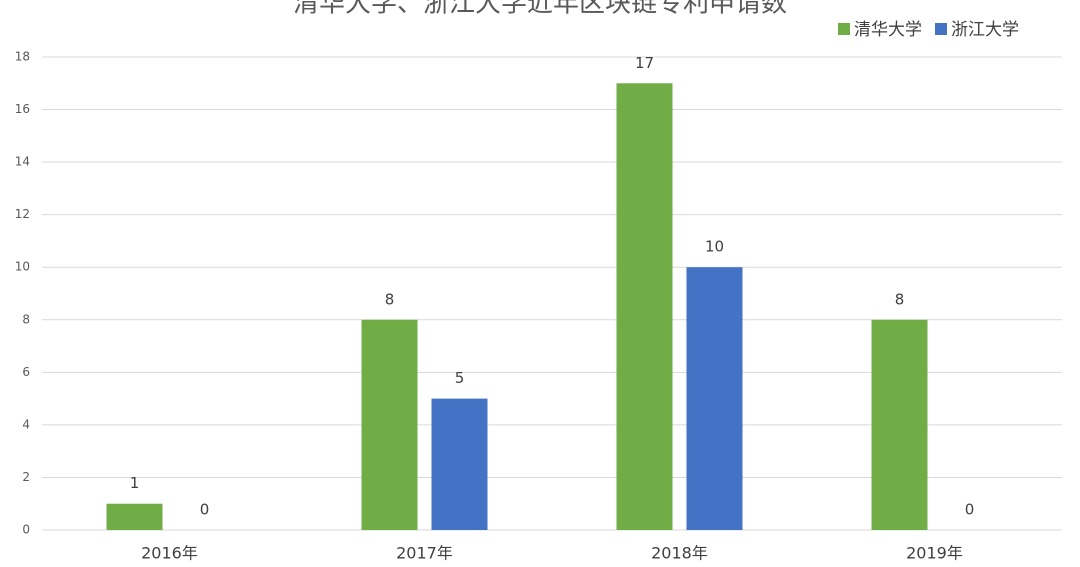 The image size is (1080, 567). I want to click on x-tick-label: 2018年, so click(679, 553).